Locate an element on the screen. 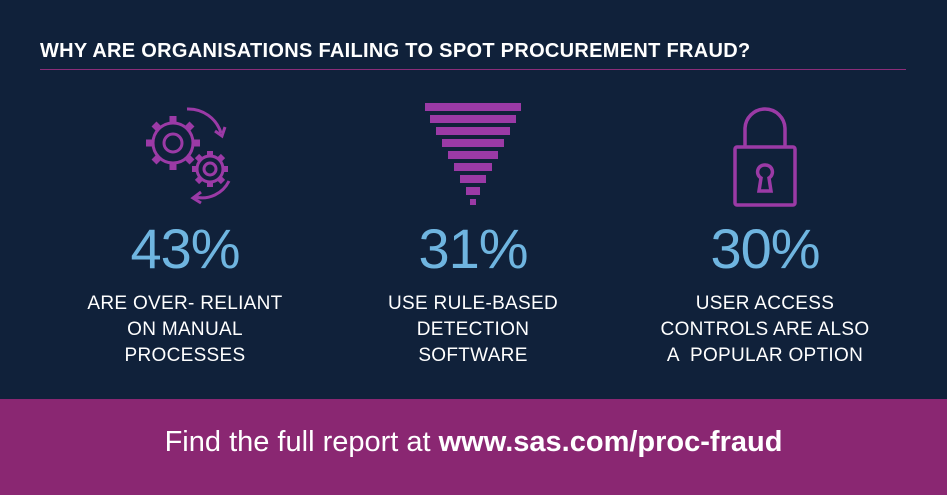 The image size is (947, 495). stat-value: 31% is located at coordinates (473, 248).